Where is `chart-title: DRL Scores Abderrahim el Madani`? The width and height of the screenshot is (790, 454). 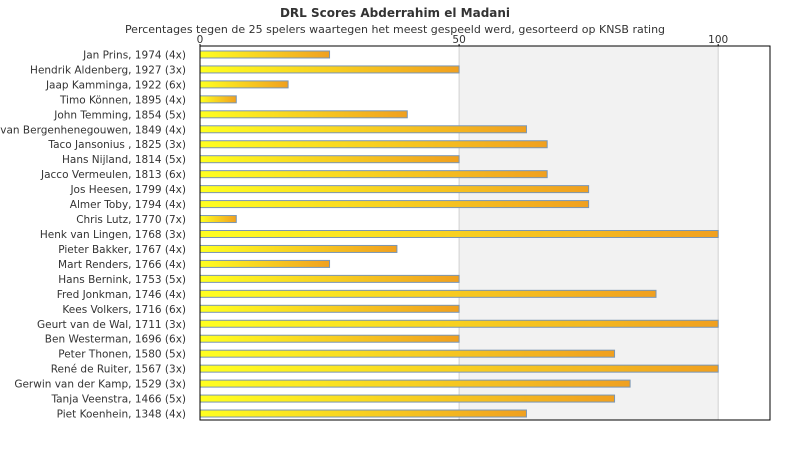
chart-title: DRL Scores Abderrahim el Madani is located at coordinates (395, 13).